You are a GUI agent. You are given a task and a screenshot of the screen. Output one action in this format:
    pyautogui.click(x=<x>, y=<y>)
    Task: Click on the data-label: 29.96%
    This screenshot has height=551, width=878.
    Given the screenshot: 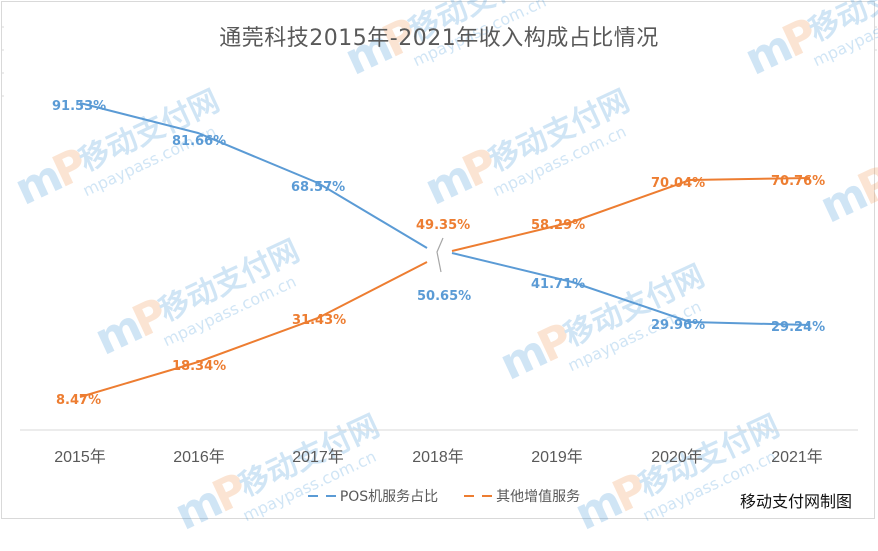 What is the action you would take?
    pyautogui.click(x=678, y=325)
    